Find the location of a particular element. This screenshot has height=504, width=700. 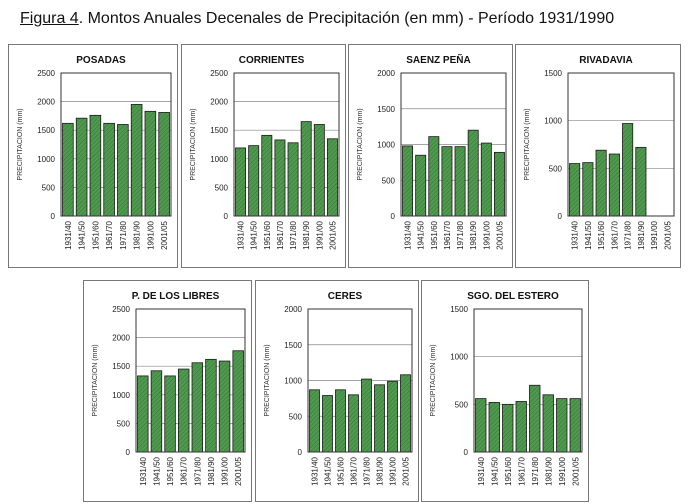

chart-title: CERES is located at coordinates (345, 296).